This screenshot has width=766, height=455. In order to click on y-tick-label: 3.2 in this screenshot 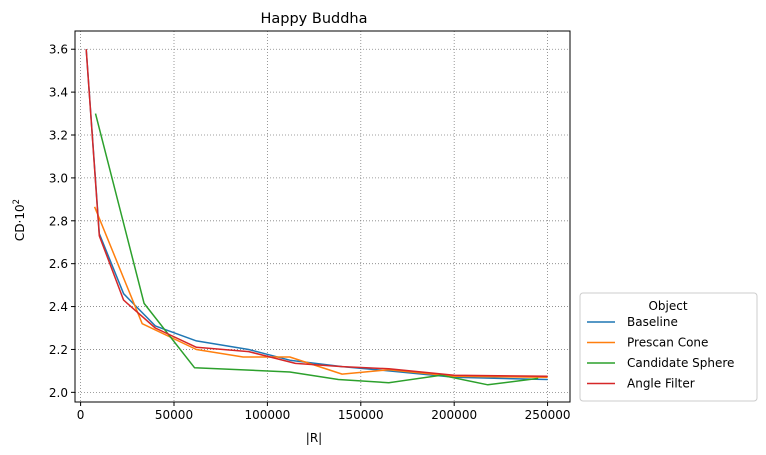, I will do `click(58, 136)`.